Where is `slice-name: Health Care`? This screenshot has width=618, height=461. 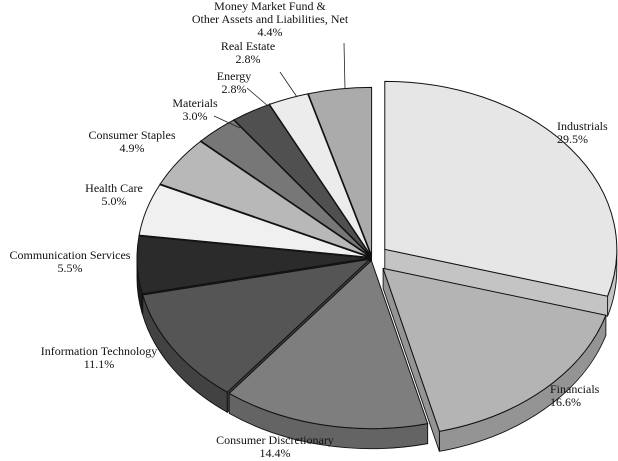 slice-name: Health Care is located at coordinates (114, 188).